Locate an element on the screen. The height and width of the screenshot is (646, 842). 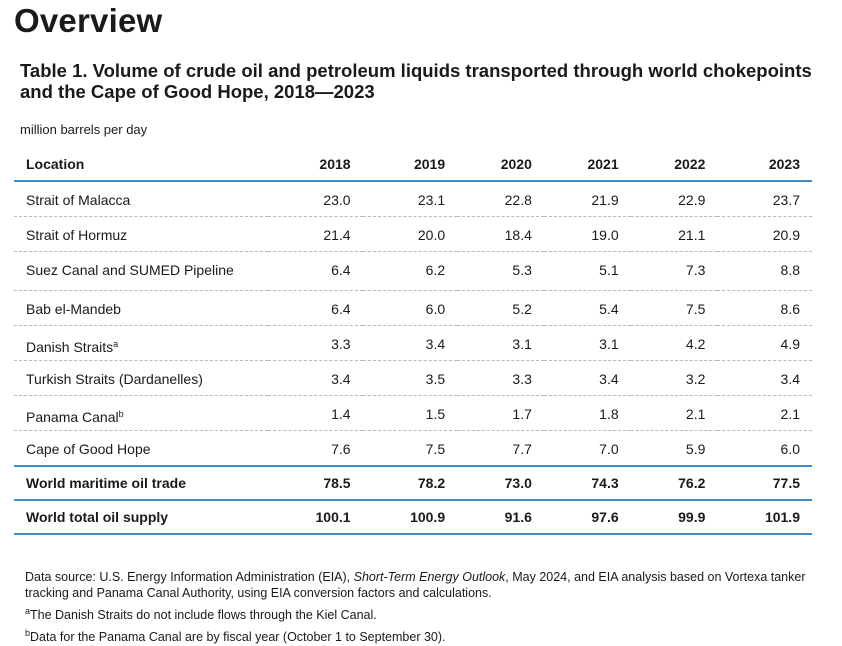
row-value: 5.4 is located at coordinates (587, 308).